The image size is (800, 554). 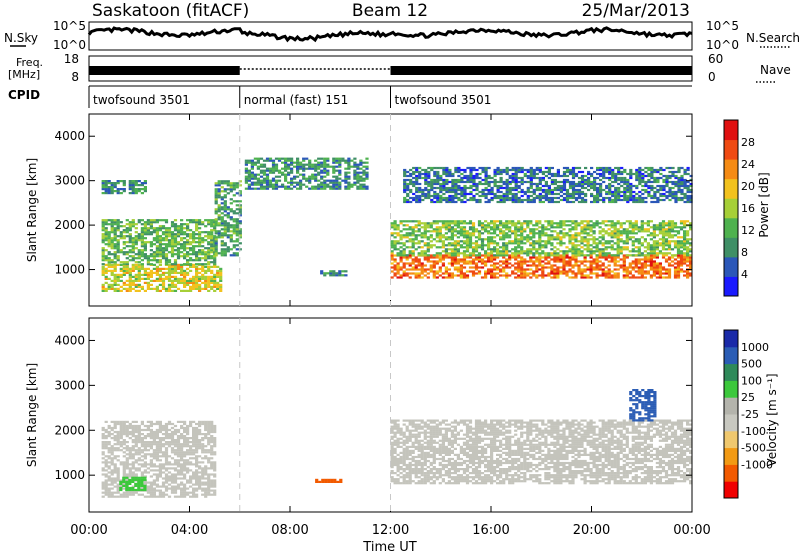 What do you see at coordinates (443, 100) in the screenshot?
I see `cpid-segment-label: twofsound 3501` at bounding box center [443, 100].